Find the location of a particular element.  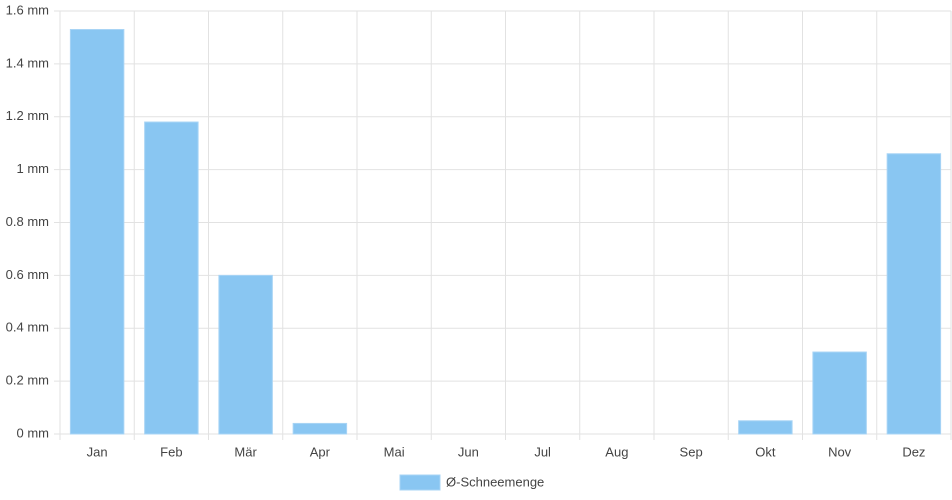

x-tick-label: Aug is located at coordinates (616, 451).